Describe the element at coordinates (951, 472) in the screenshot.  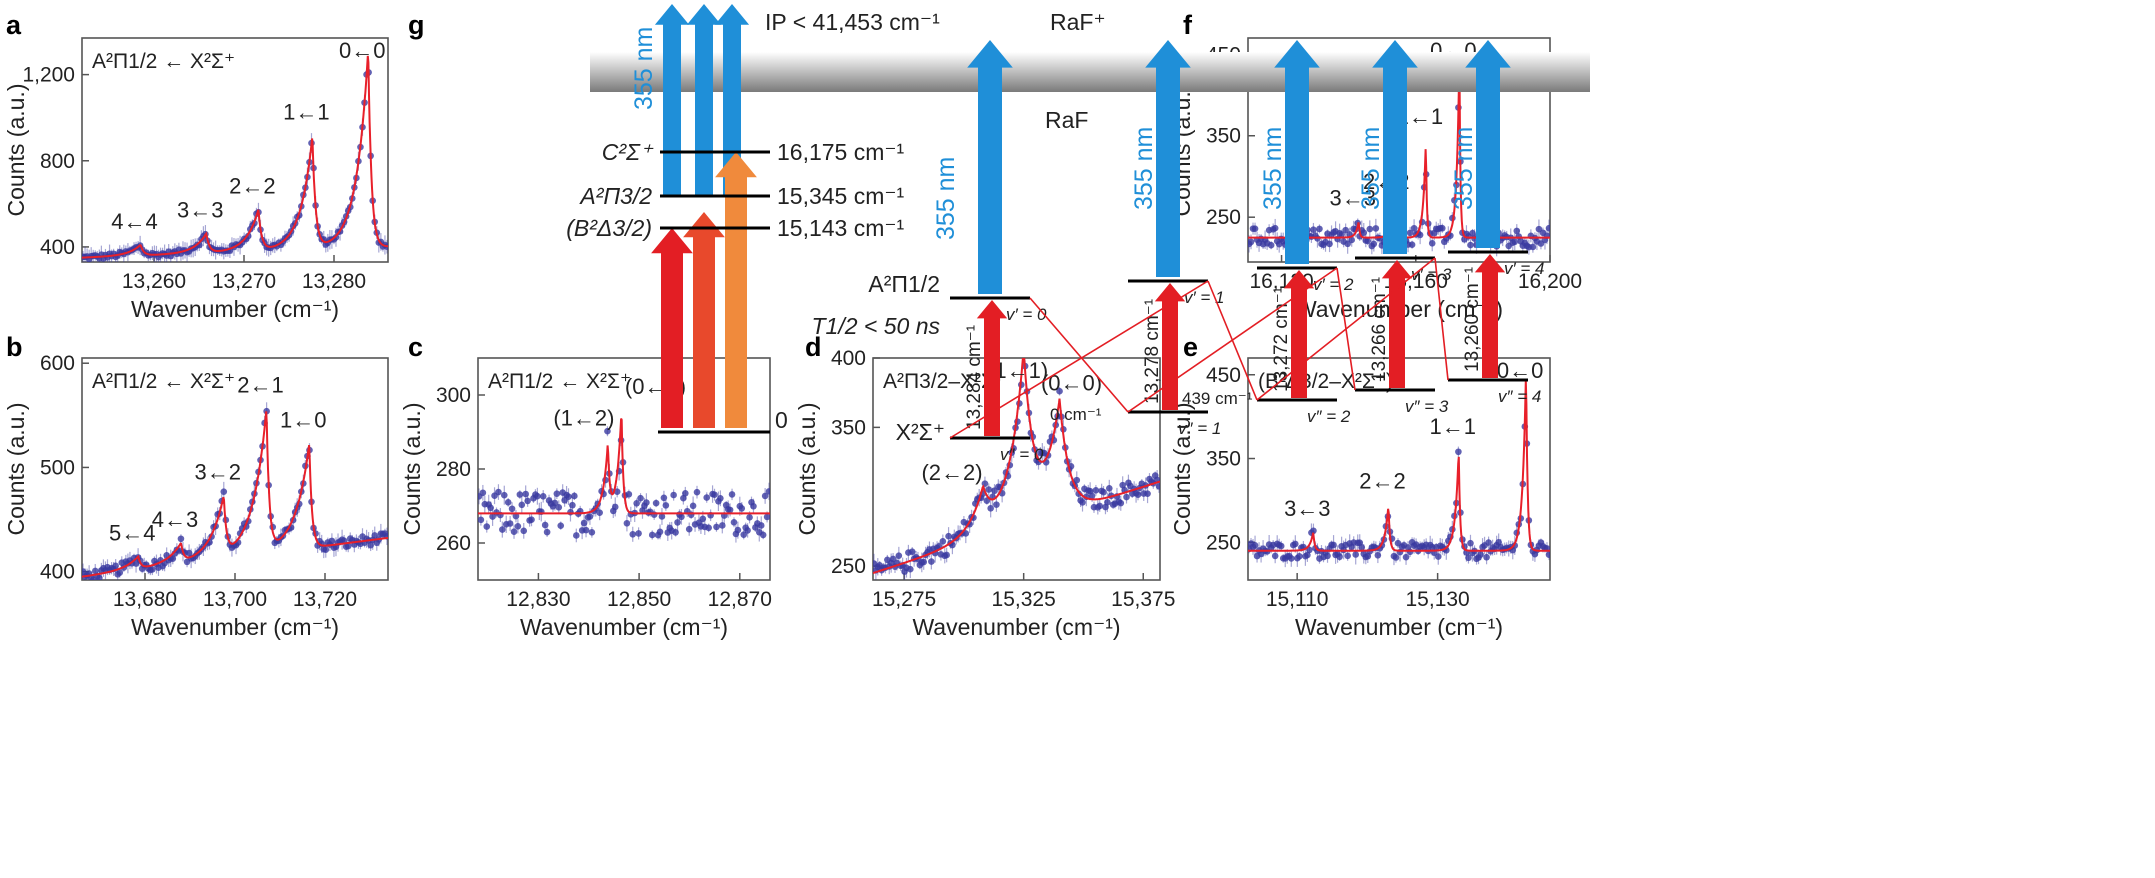
I see `peak-label: (2←2)` at that location.